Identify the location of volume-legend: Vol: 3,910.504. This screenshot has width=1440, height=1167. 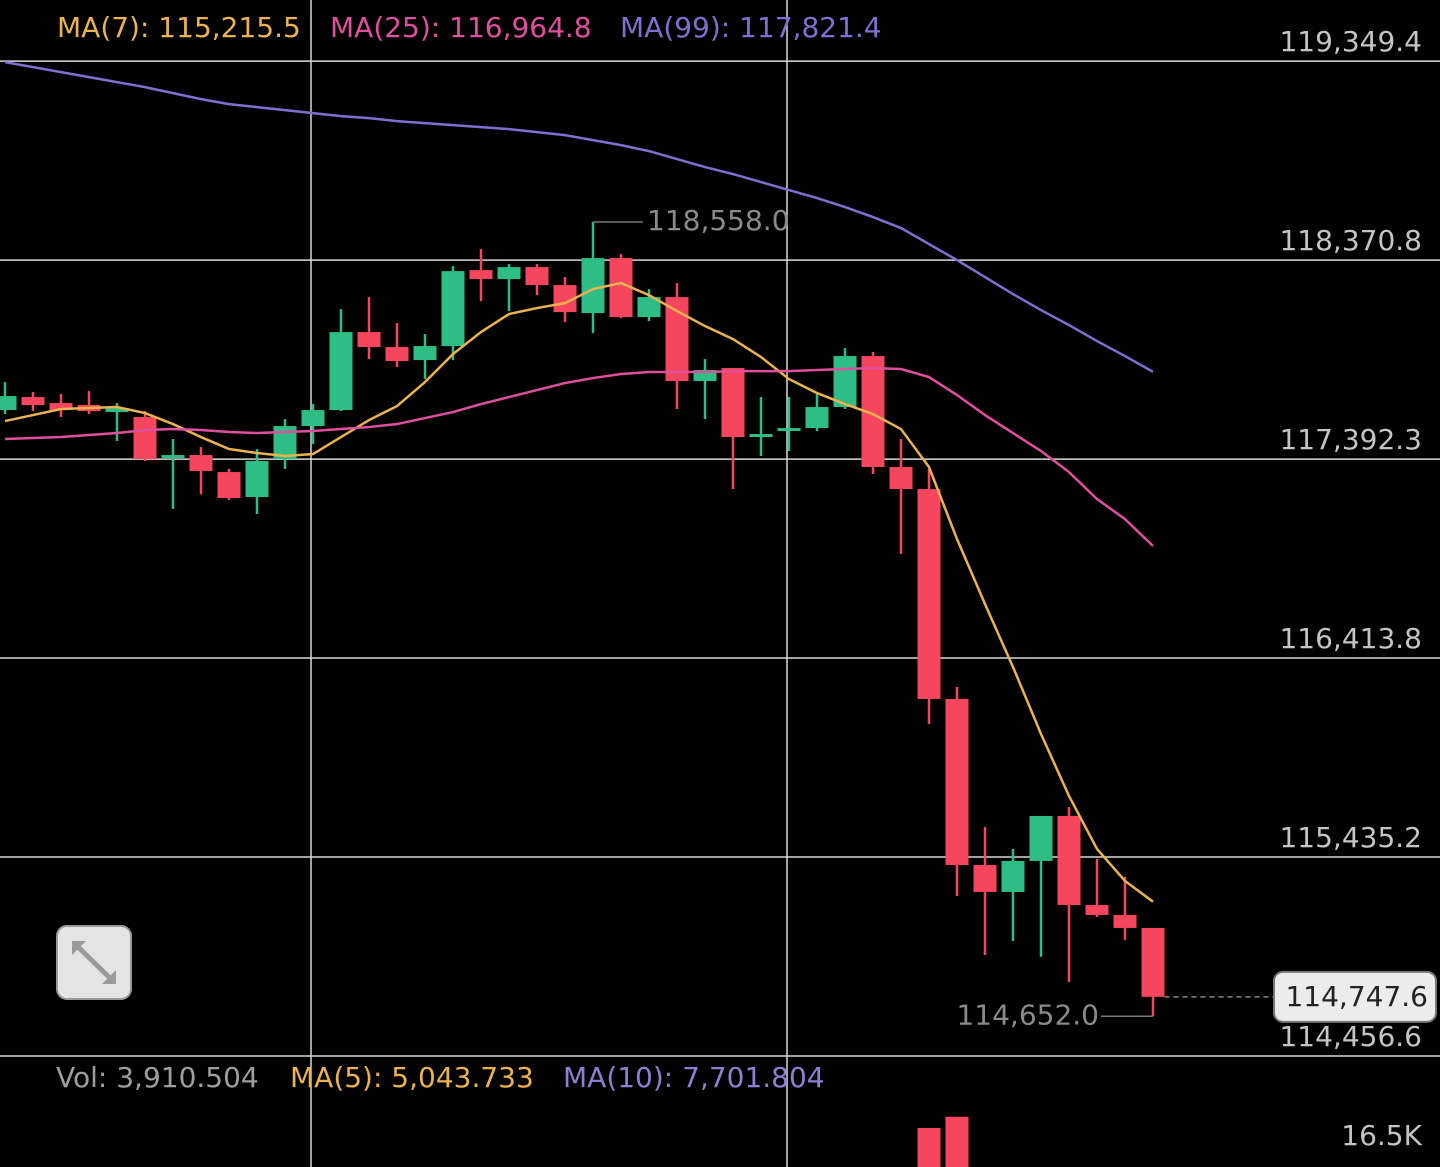
(157, 1077).